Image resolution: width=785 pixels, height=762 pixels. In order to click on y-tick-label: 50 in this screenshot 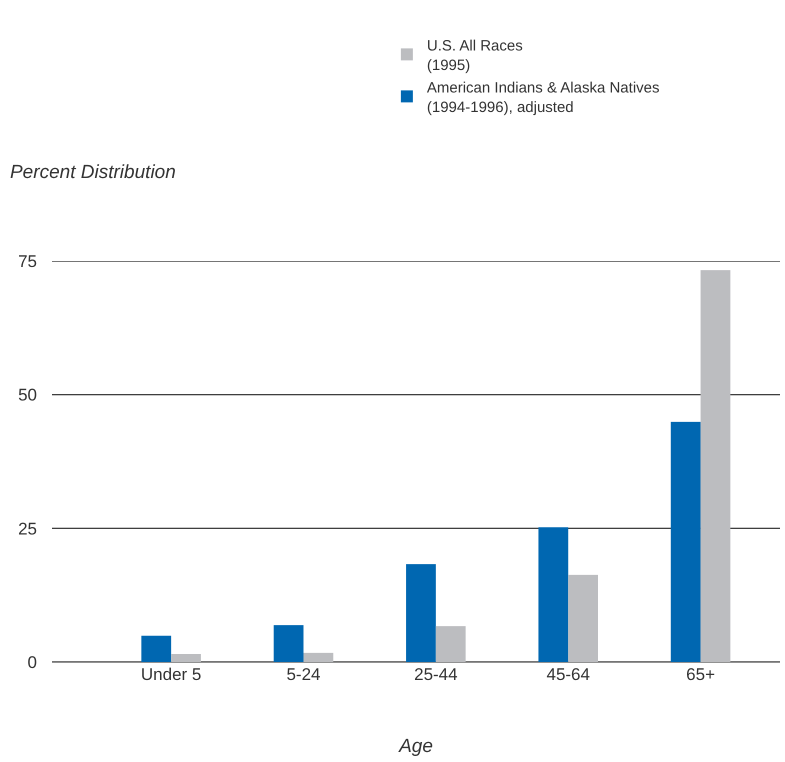, I will do `click(27, 395)`.